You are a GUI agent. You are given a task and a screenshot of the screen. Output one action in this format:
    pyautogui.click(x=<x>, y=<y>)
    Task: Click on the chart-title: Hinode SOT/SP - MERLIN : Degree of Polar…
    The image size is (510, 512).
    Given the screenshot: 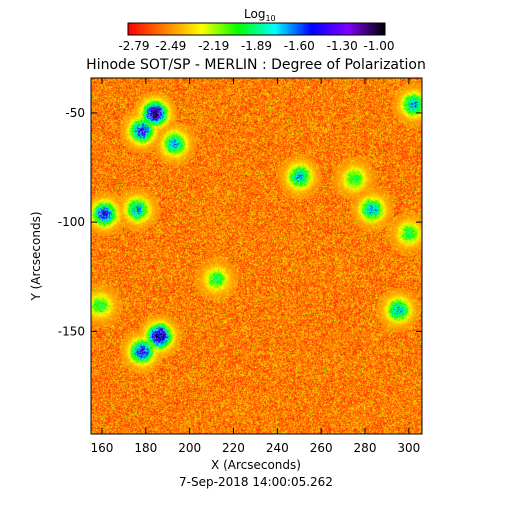 What is the action you would take?
    pyautogui.click(x=256, y=65)
    